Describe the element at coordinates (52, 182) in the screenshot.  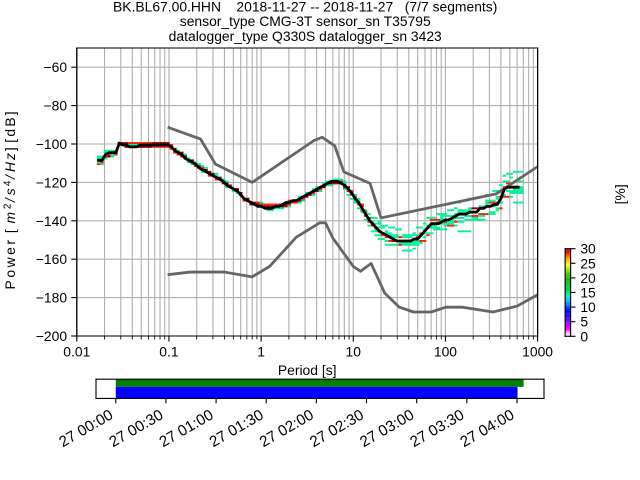
I see `svg-text: −120` at that location.